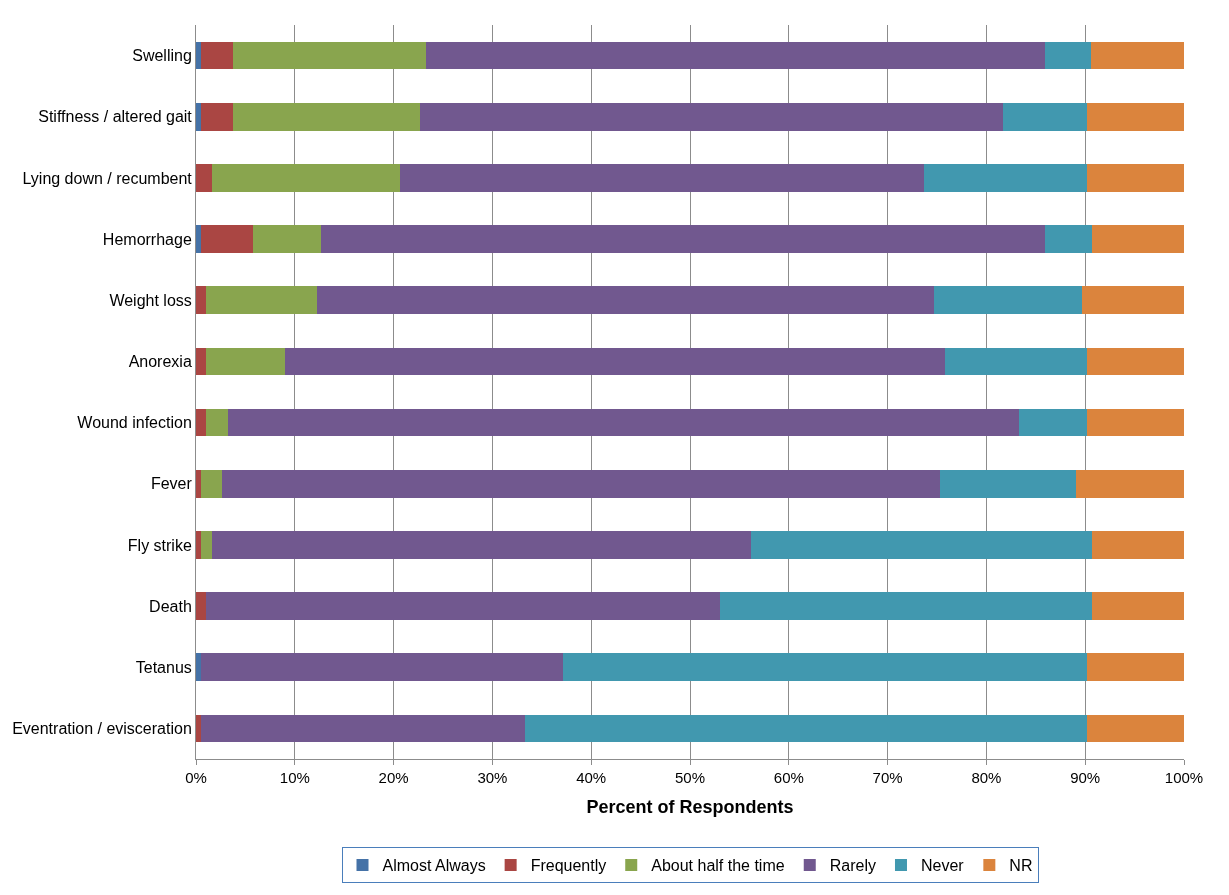 The width and height of the screenshot is (1229, 895). Describe the element at coordinates (568, 866) in the screenshot. I see `legend-label: Frequently` at that location.